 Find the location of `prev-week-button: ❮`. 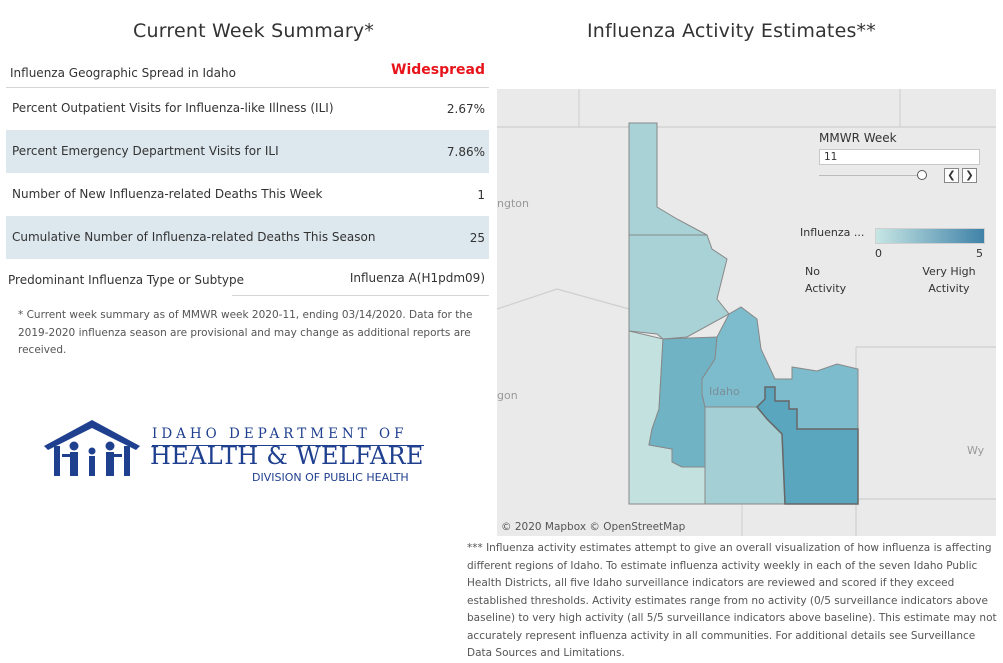

prev-week-button: ❮ is located at coordinates (951, 175).